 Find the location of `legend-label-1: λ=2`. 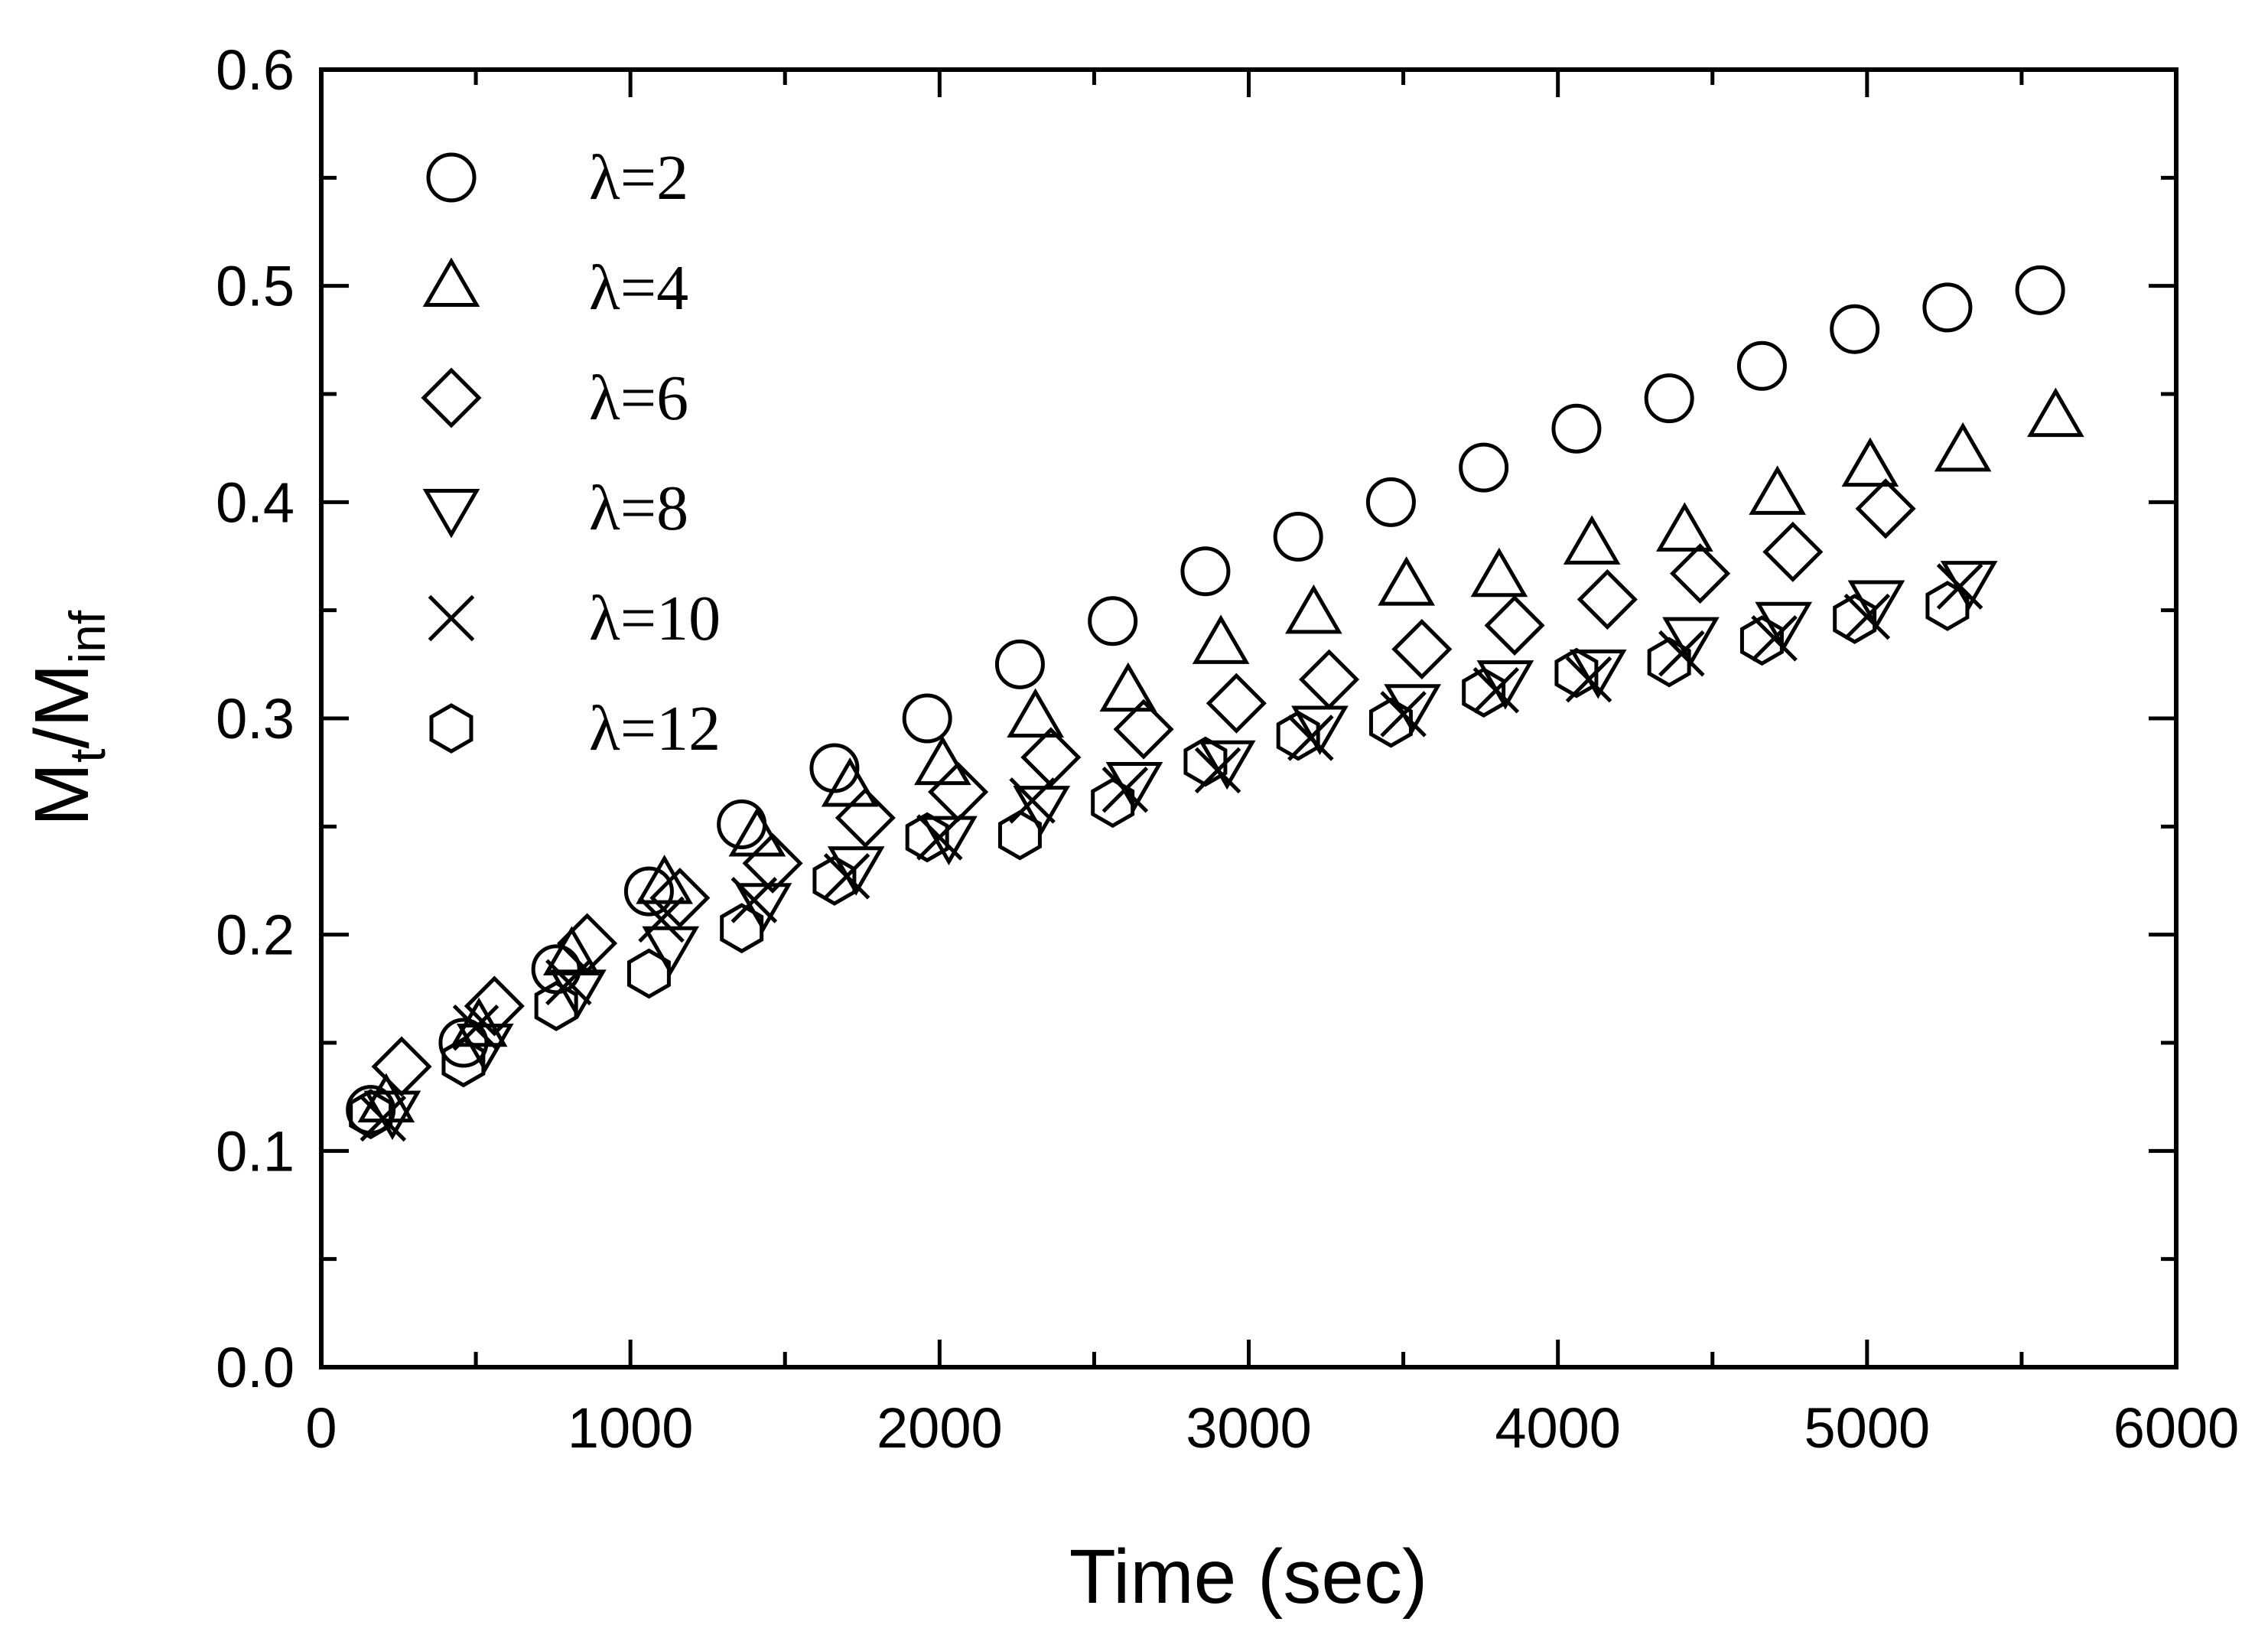

legend-label-1: λ=2 is located at coordinates (638, 177).